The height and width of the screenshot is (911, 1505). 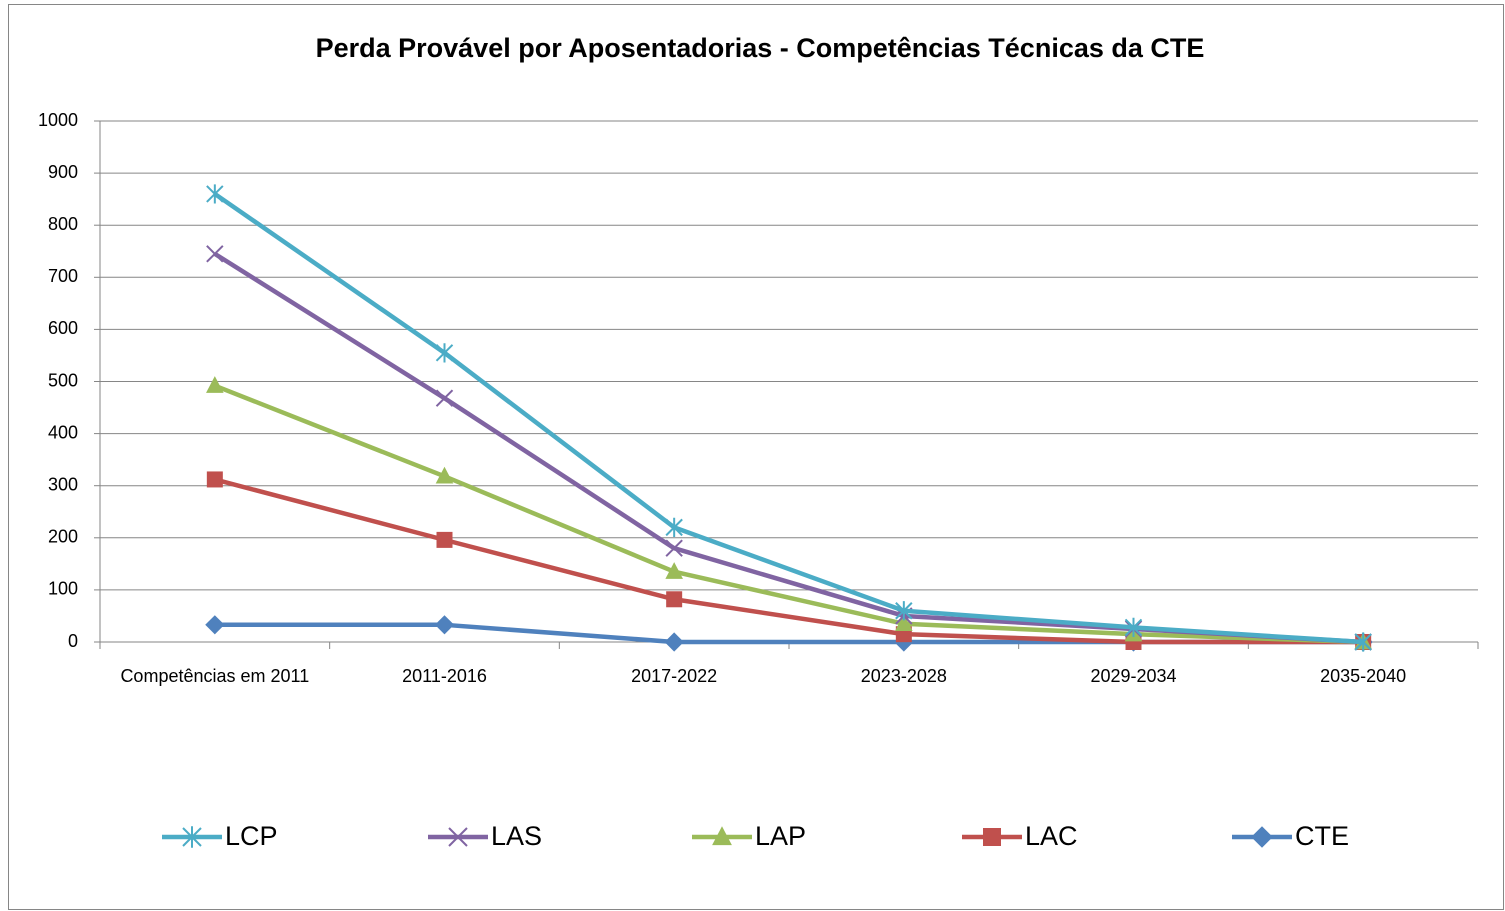 What do you see at coordinates (58, 120) in the screenshot?
I see `y-tick-label: 1000` at bounding box center [58, 120].